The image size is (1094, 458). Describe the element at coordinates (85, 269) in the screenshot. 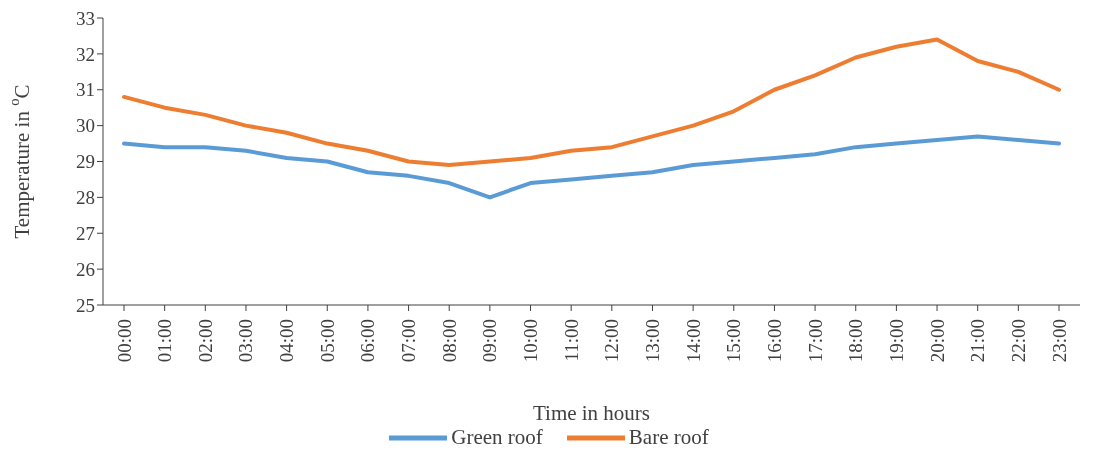

I see `y-tick-label: 26` at that location.